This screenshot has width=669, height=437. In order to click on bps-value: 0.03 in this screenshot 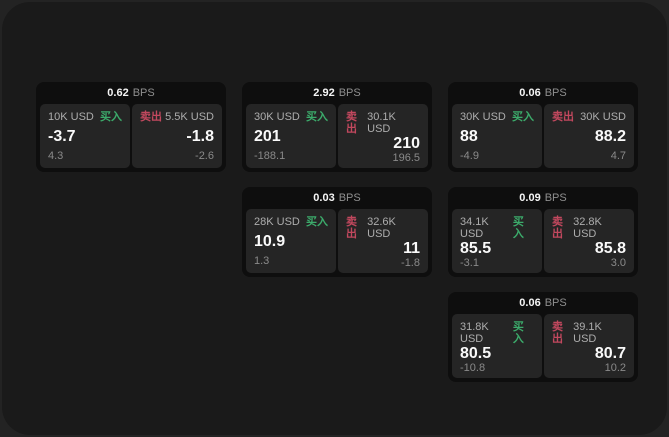, I will do `click(324, 198)`.